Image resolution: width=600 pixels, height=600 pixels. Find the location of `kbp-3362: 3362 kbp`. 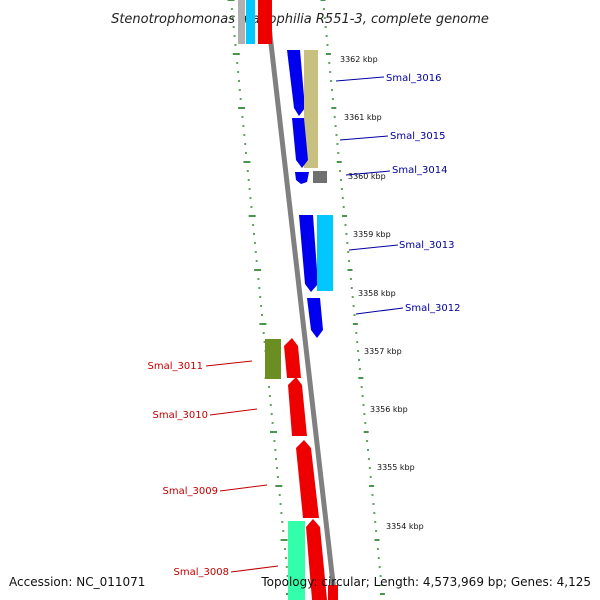

kbp-3362: 3362 kbp is located at coordinates (359, 59).